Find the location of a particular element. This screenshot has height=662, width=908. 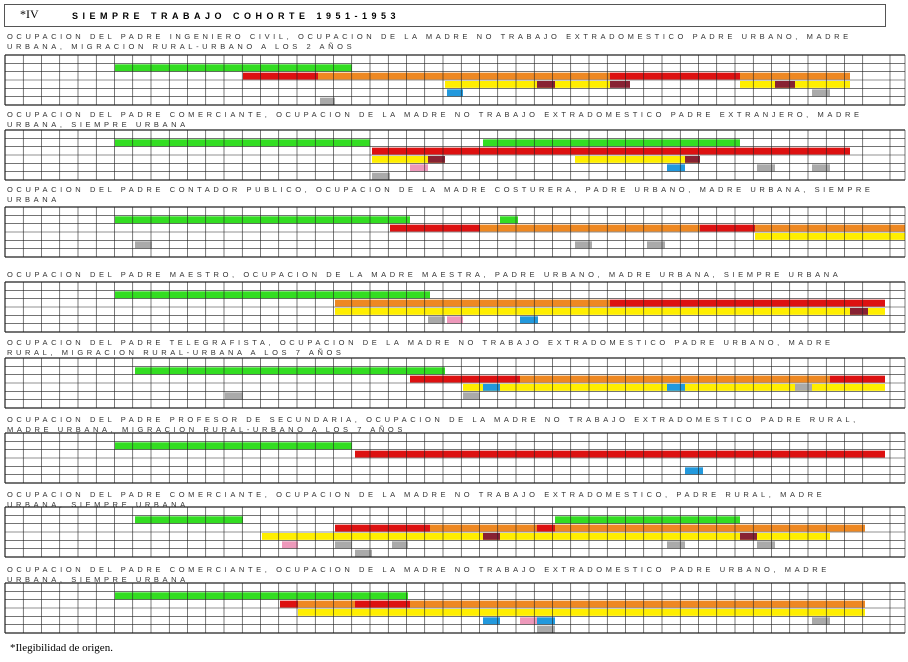

header-box is located at coordinates (445, 15).